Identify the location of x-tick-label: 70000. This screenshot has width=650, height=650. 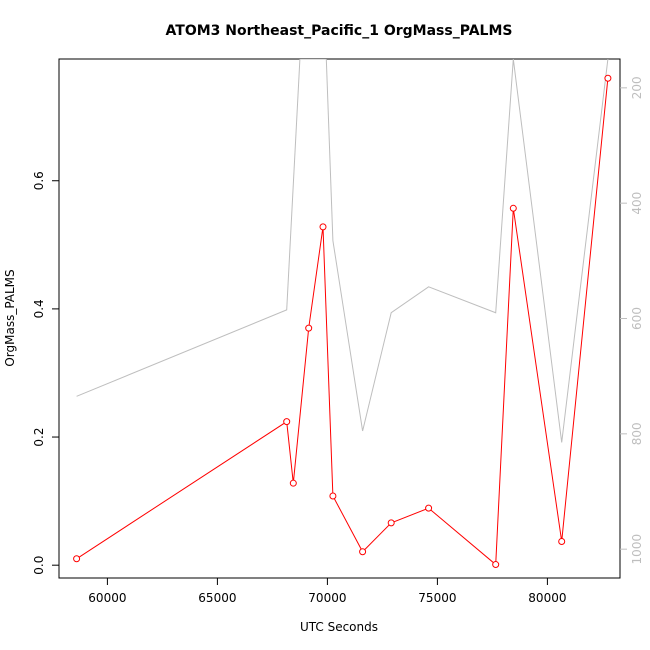
(327, 598).